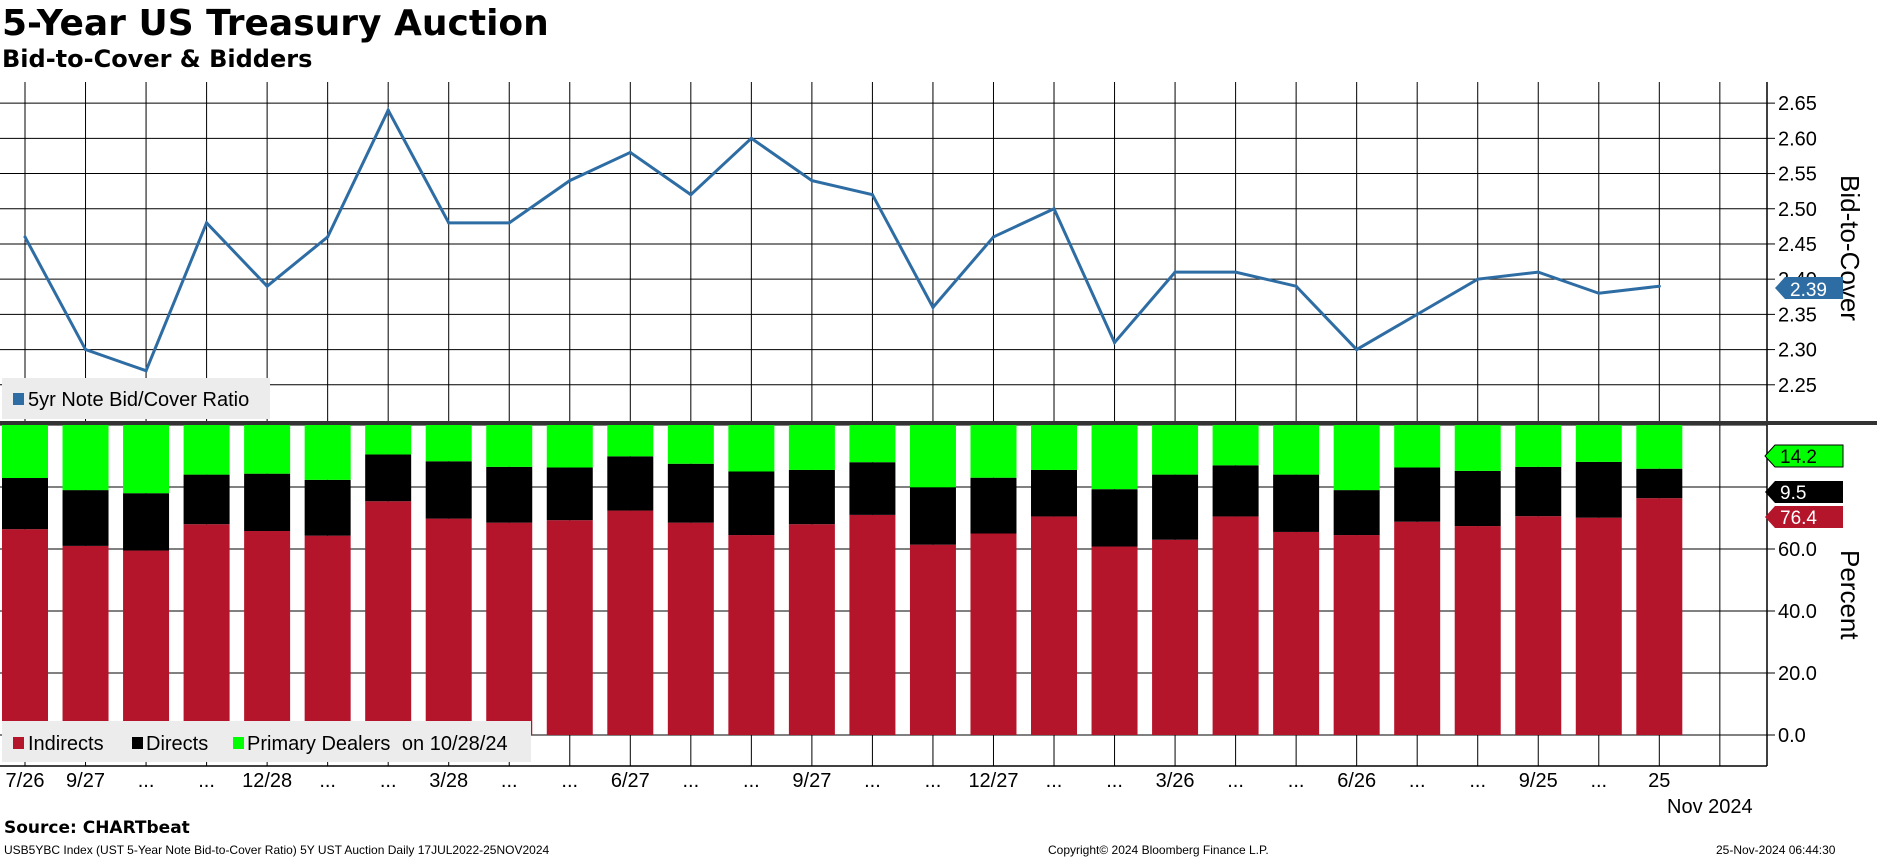  I want to click on primary-dealers-last-value-label: 14.2, so click(1798, 457).